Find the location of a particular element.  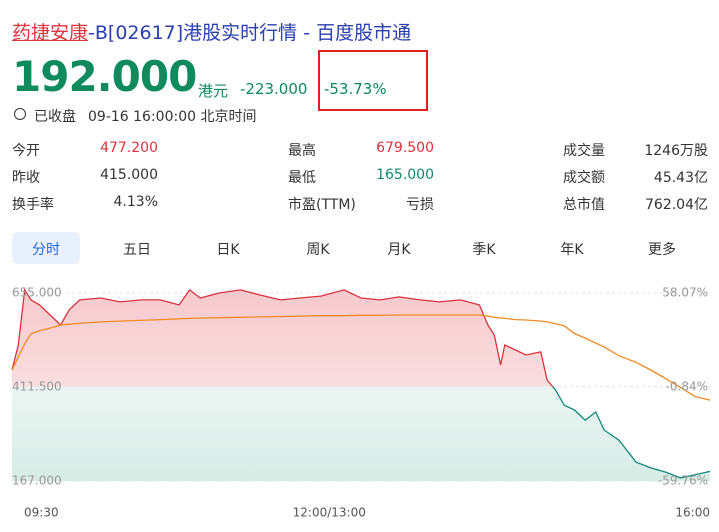

currency: 港元 is located at coordinates (213, 91).